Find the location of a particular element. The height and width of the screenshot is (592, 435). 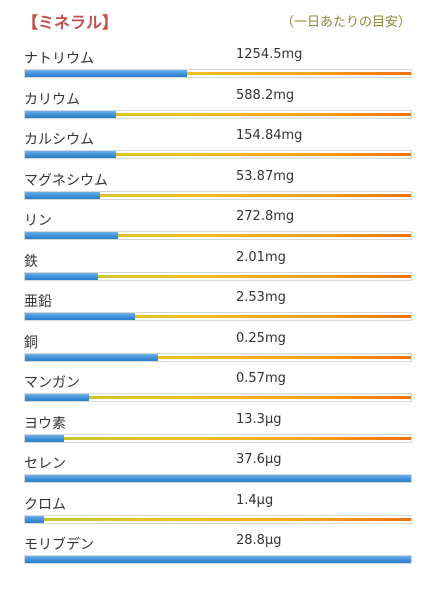

mineral-amount: 0.25mg is located at coordinates (261, 338).